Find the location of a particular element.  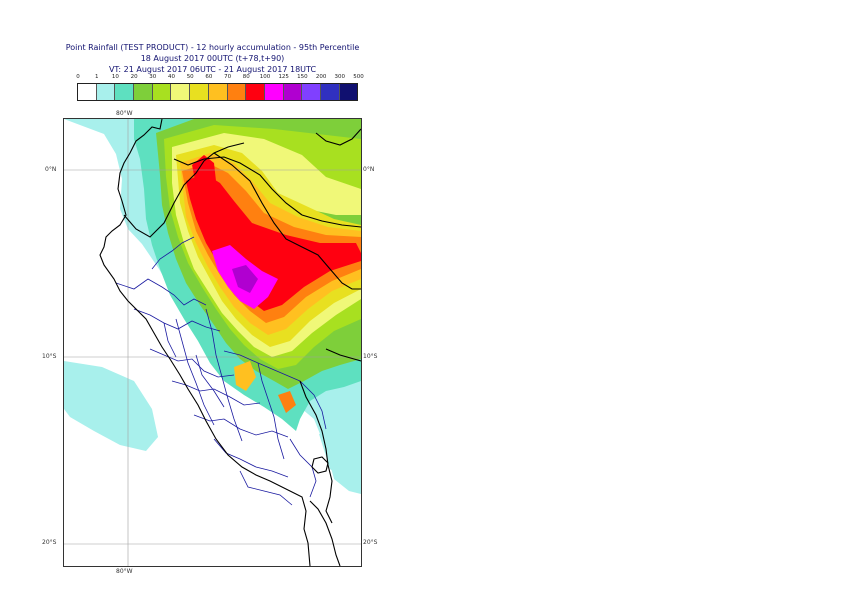

bolivia-inner-border is located at coordinates (343, 355).